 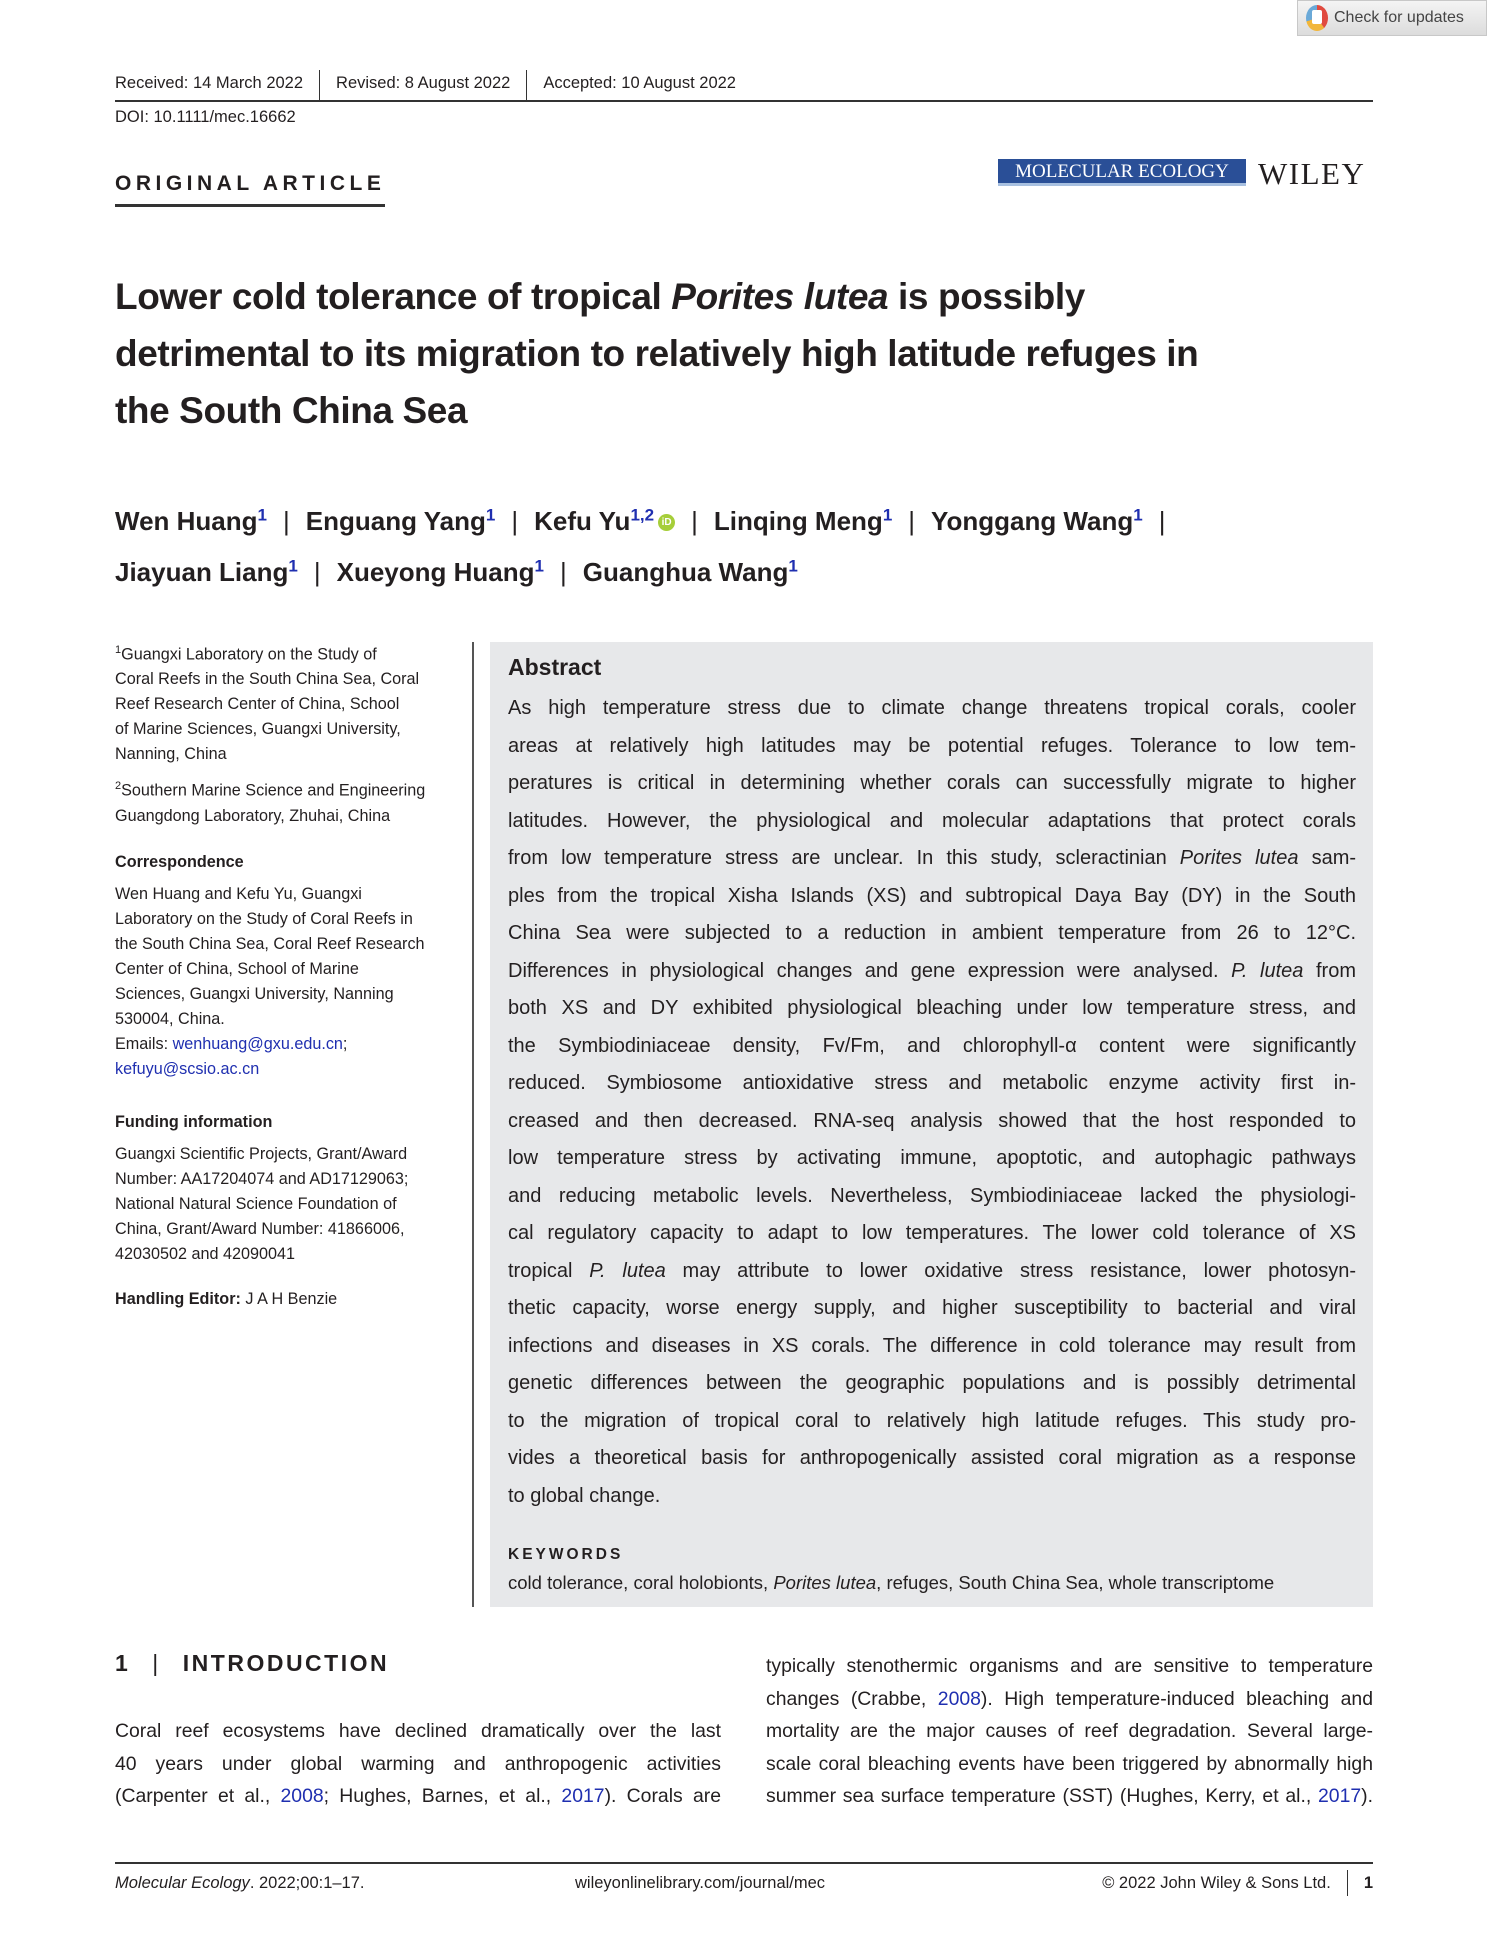 I want to click on section-number: 1, so click(x=123, y=1663).